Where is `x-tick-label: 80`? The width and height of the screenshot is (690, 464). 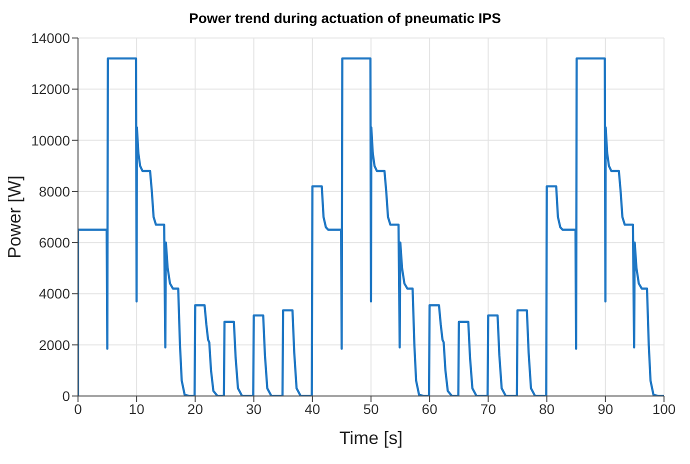
x-tick-label: 80 is located at coordinates (547, 408).